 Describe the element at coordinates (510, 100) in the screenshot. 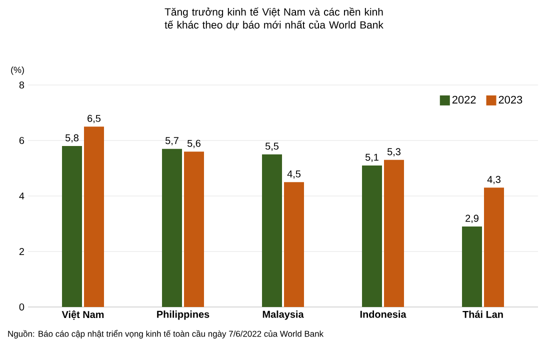

I see `legend-label: 2023` at that location.